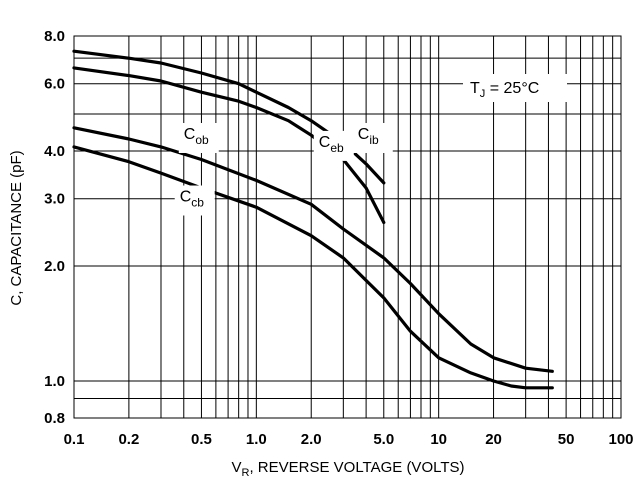  I want to click on x-tick-label: 20, so click(493, 439).